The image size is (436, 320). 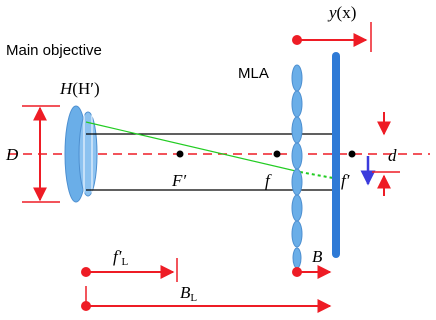 I want to click on focal-point-f, so click(x=277, y=154).